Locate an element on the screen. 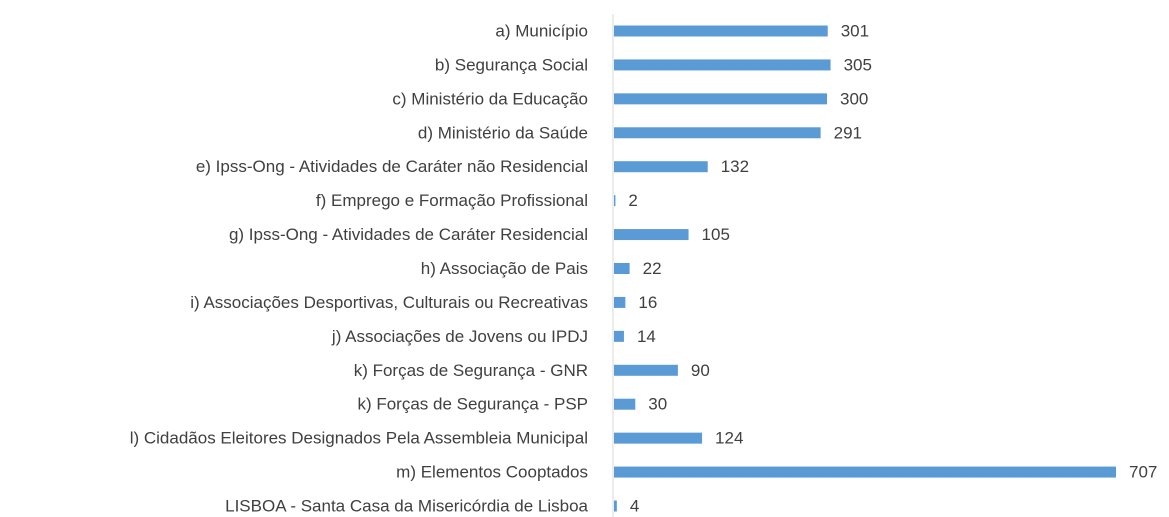 This screenshot has width=1169, height=517. data-label: 16 is located at coordinates (647, 302).